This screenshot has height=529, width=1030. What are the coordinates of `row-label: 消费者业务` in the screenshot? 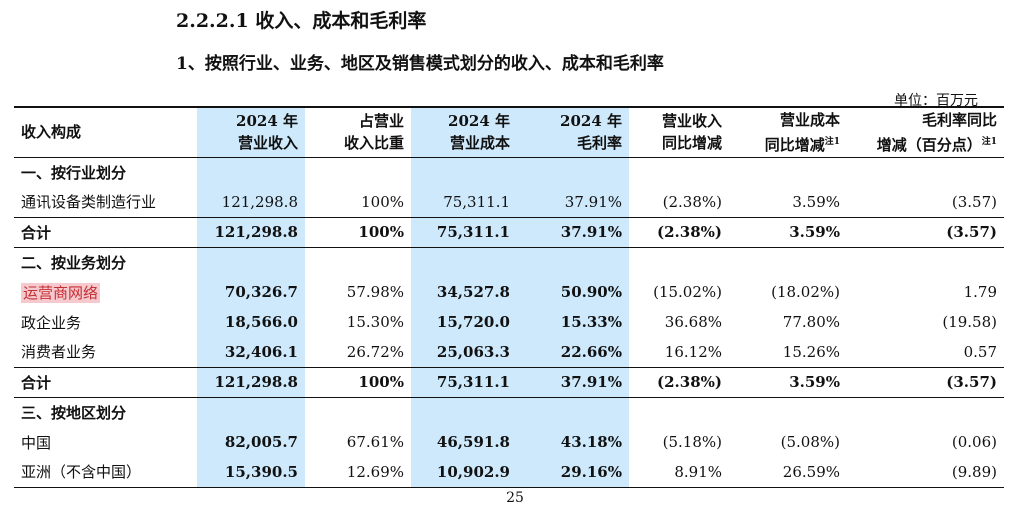 It's located at (59, 352).